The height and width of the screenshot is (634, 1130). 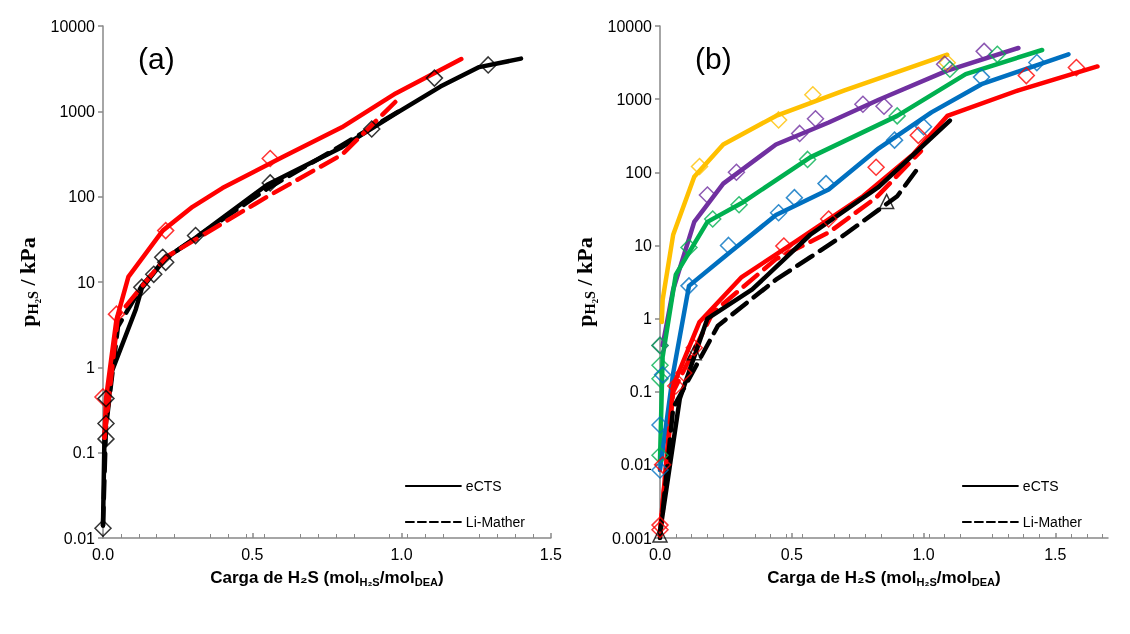 What do you see at coordinates (713, 58) in the screenshot?
I see `text: (b)` at bounding box center [713, 58].